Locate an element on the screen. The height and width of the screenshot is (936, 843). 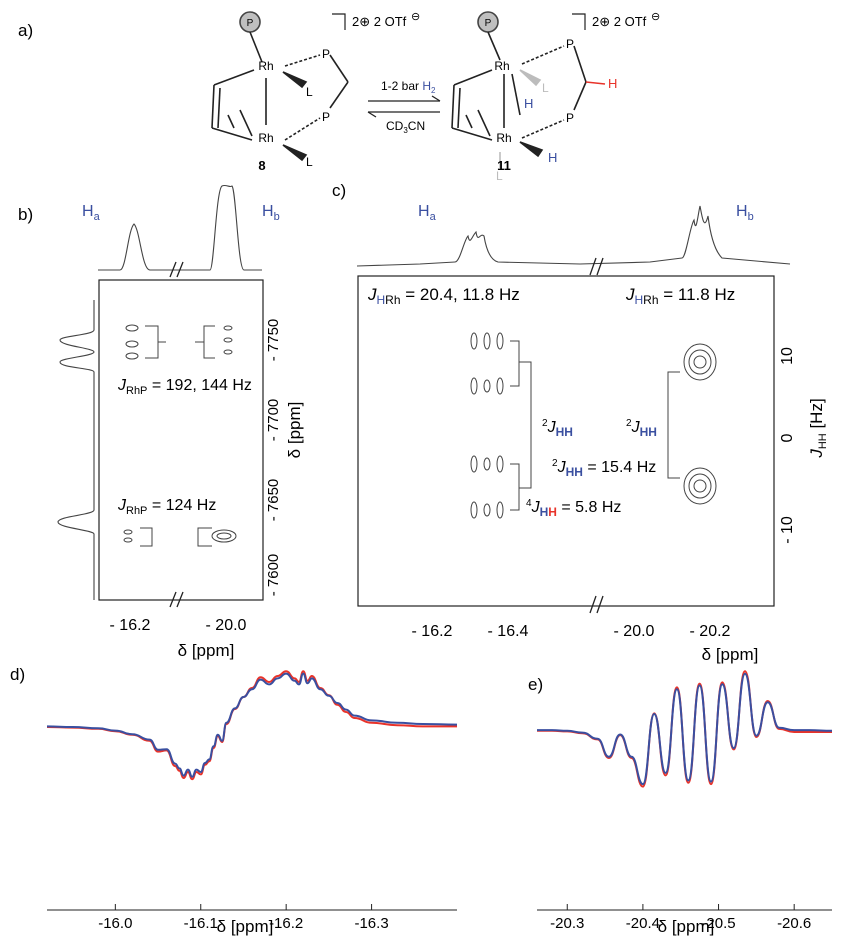
equilibrium-arrow is located at coordinates (404, 106).